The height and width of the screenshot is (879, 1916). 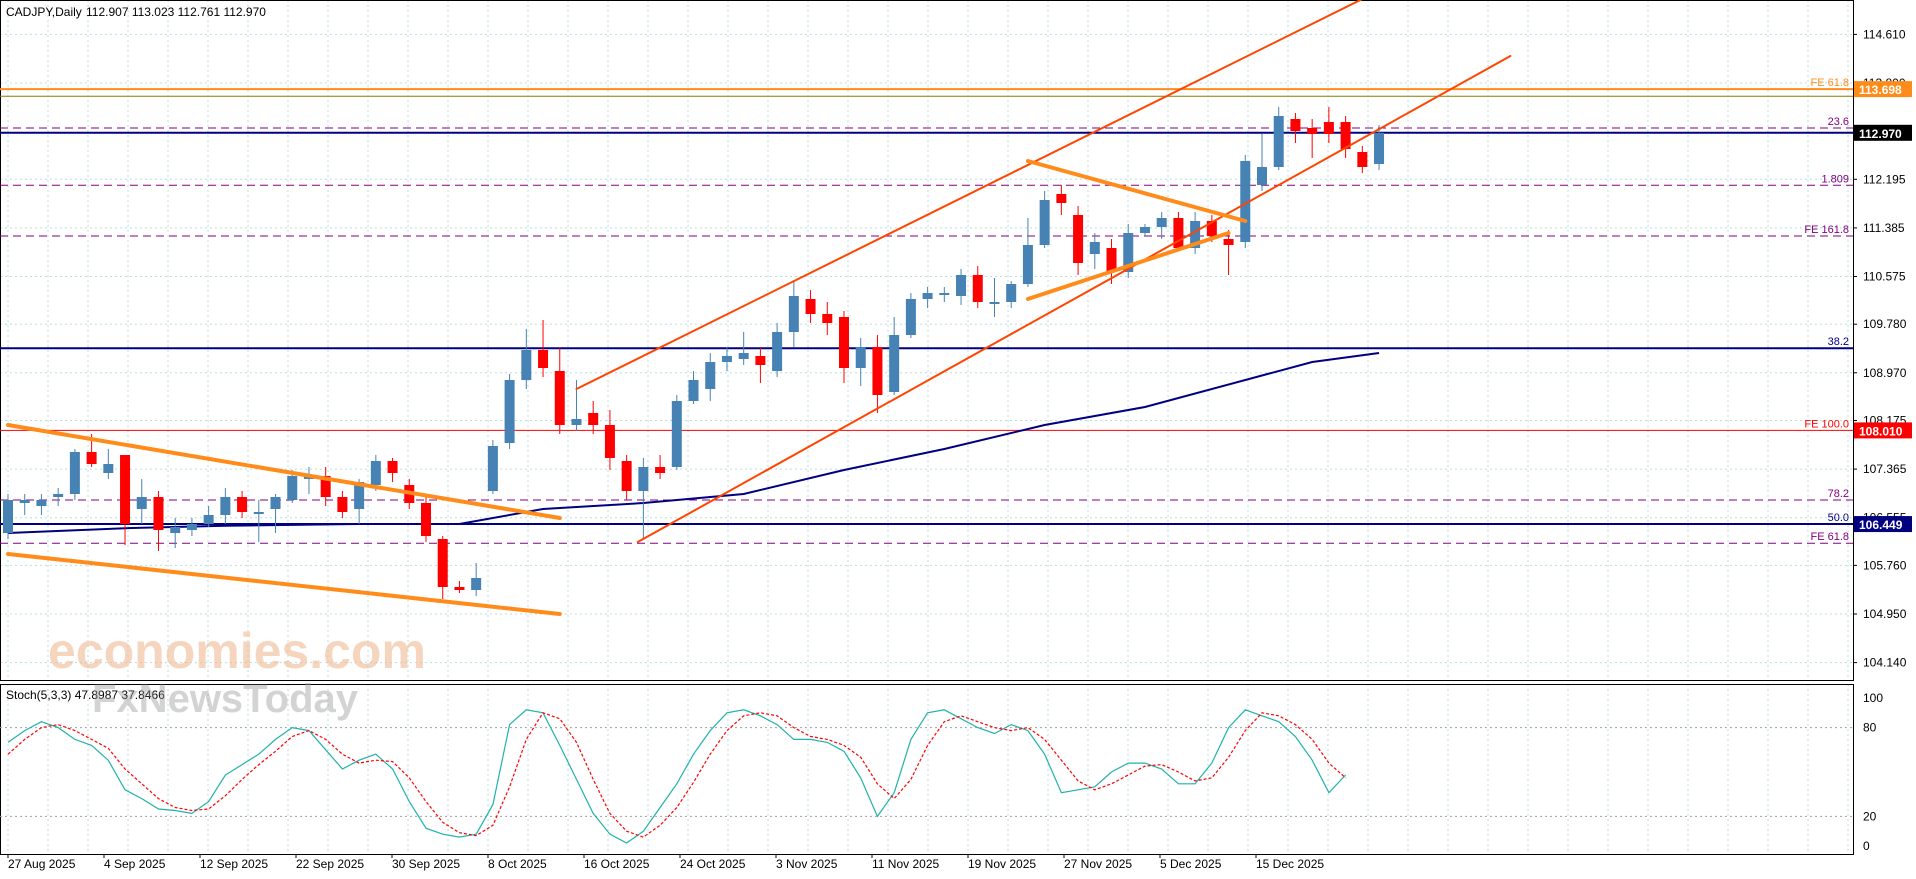 I want to click on stoch-tick-label: 100, so click(x=1873, y=698).